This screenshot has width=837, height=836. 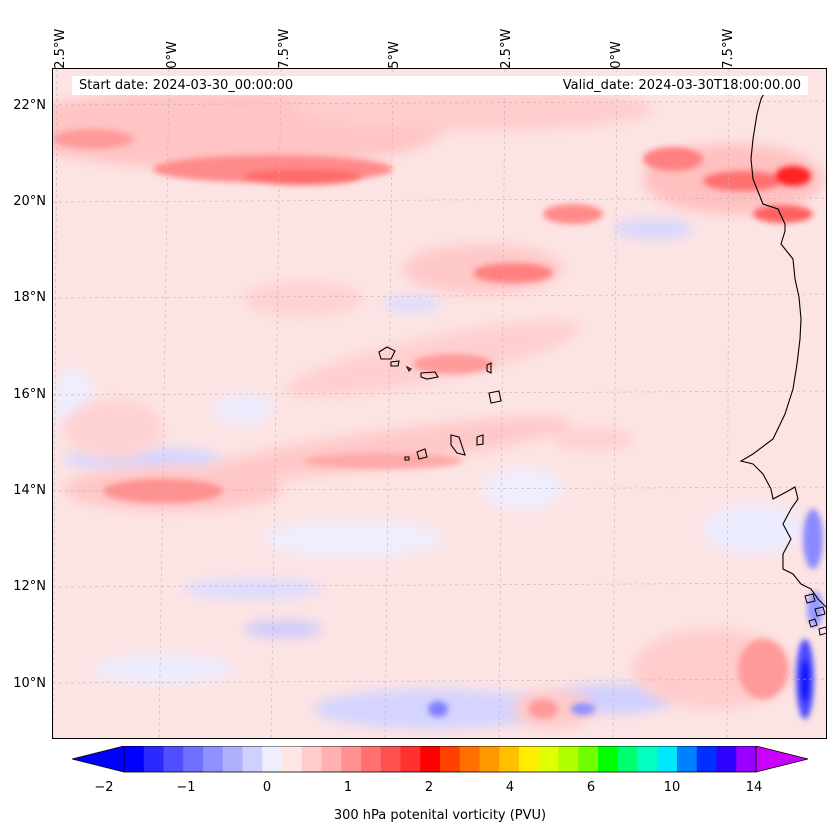 What do you see at coordinates (408, 368) in the screenshot?
I see `island-santa-luzia` at bounding box center [408, 368].